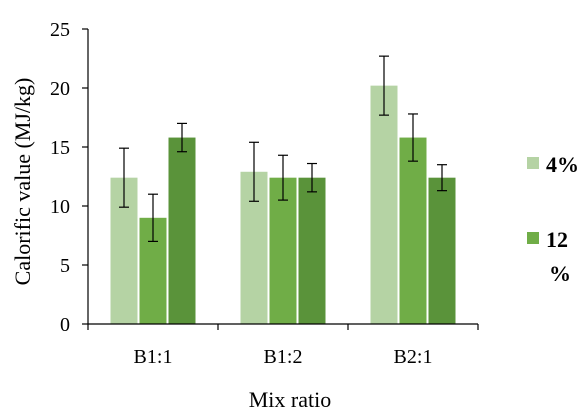 Image resolution: width=584 pixels, height=416 pixels. I want to click on x-tick-label: B1:1, so click(153, 357).